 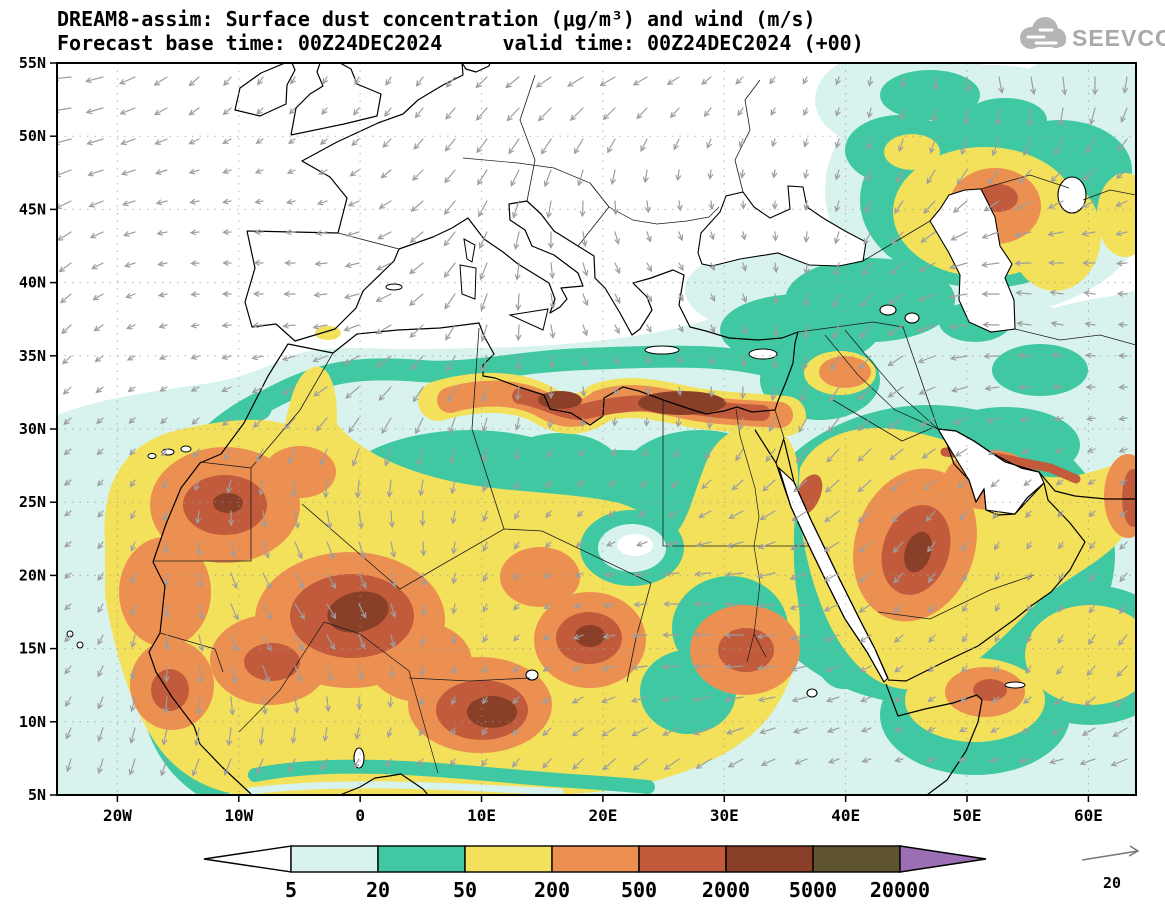 I want to click on tigris-river, so click(x=891, y=379).